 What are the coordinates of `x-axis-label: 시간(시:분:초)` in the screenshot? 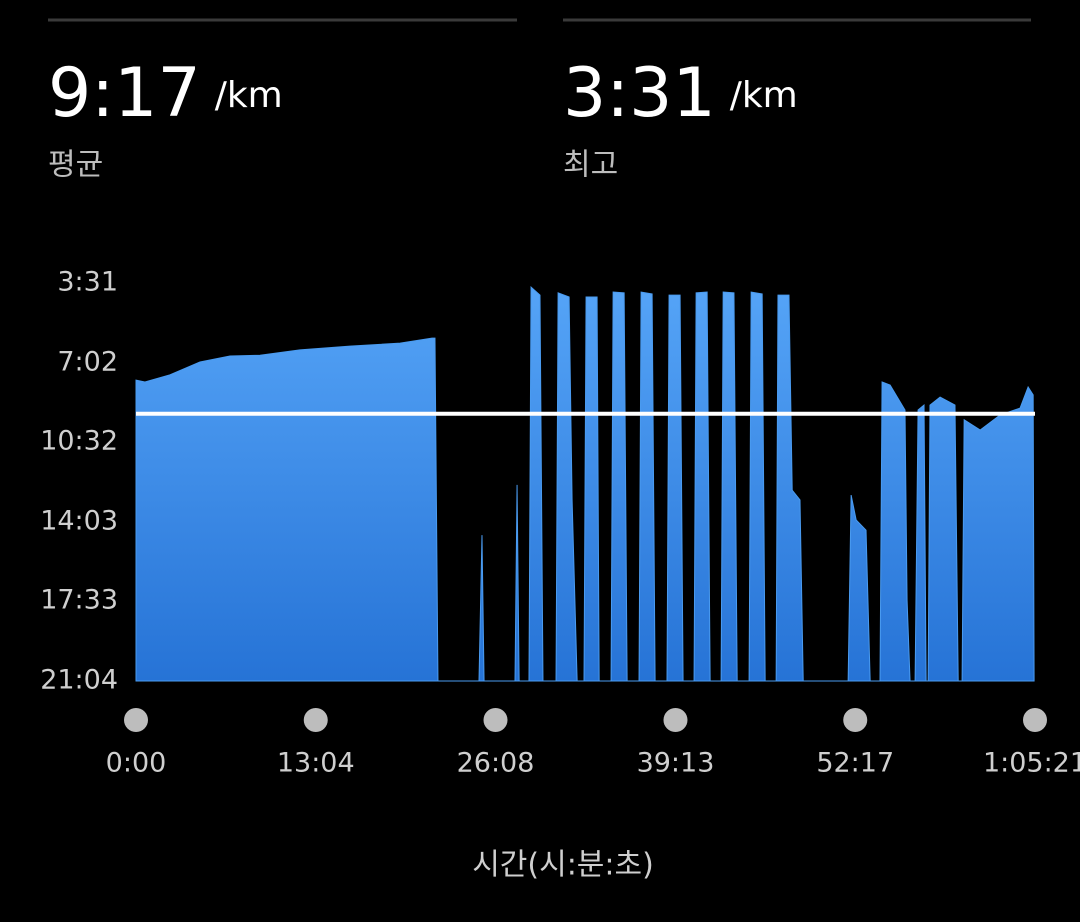 It's located at (563, 865).